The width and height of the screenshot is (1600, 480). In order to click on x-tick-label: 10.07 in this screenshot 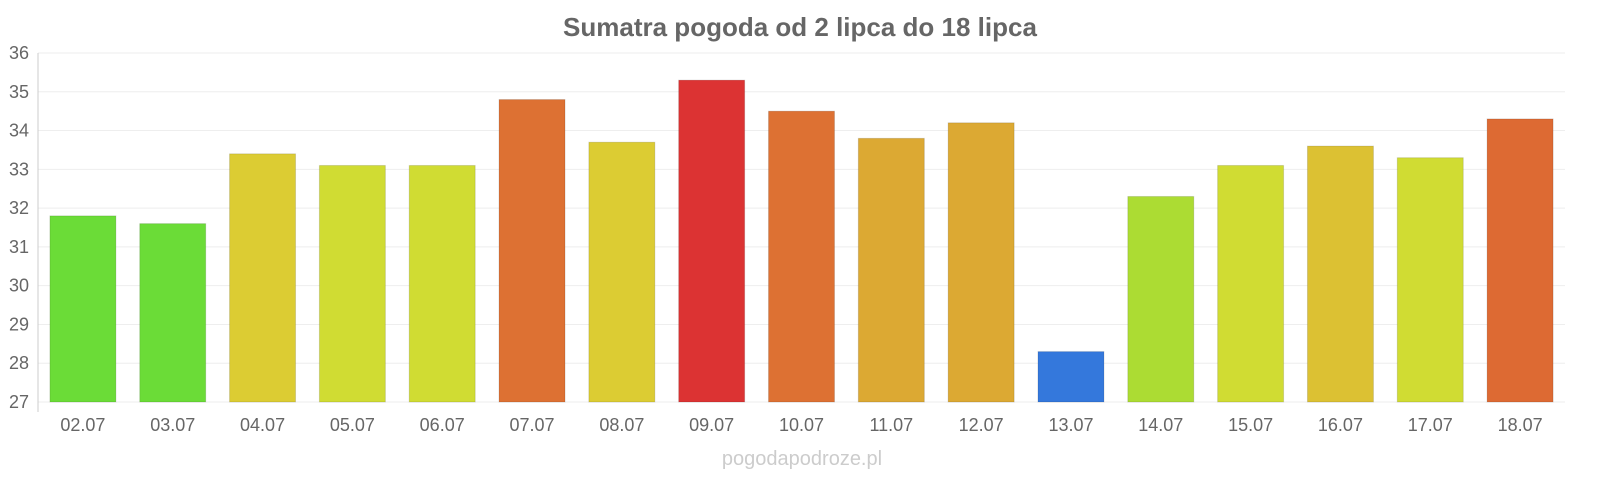, I will do `click(801, 425)`.